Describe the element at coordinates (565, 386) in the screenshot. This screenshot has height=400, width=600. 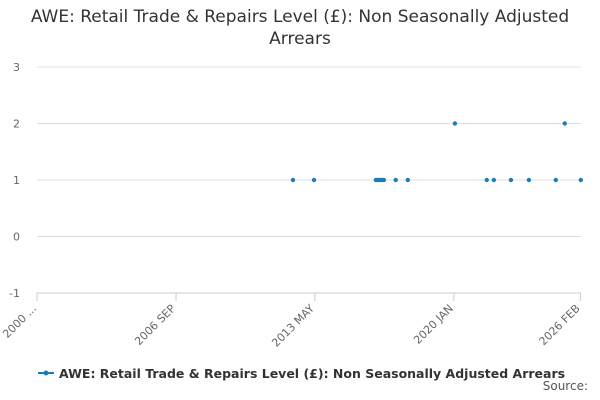
I see `source: Source:` at that location.